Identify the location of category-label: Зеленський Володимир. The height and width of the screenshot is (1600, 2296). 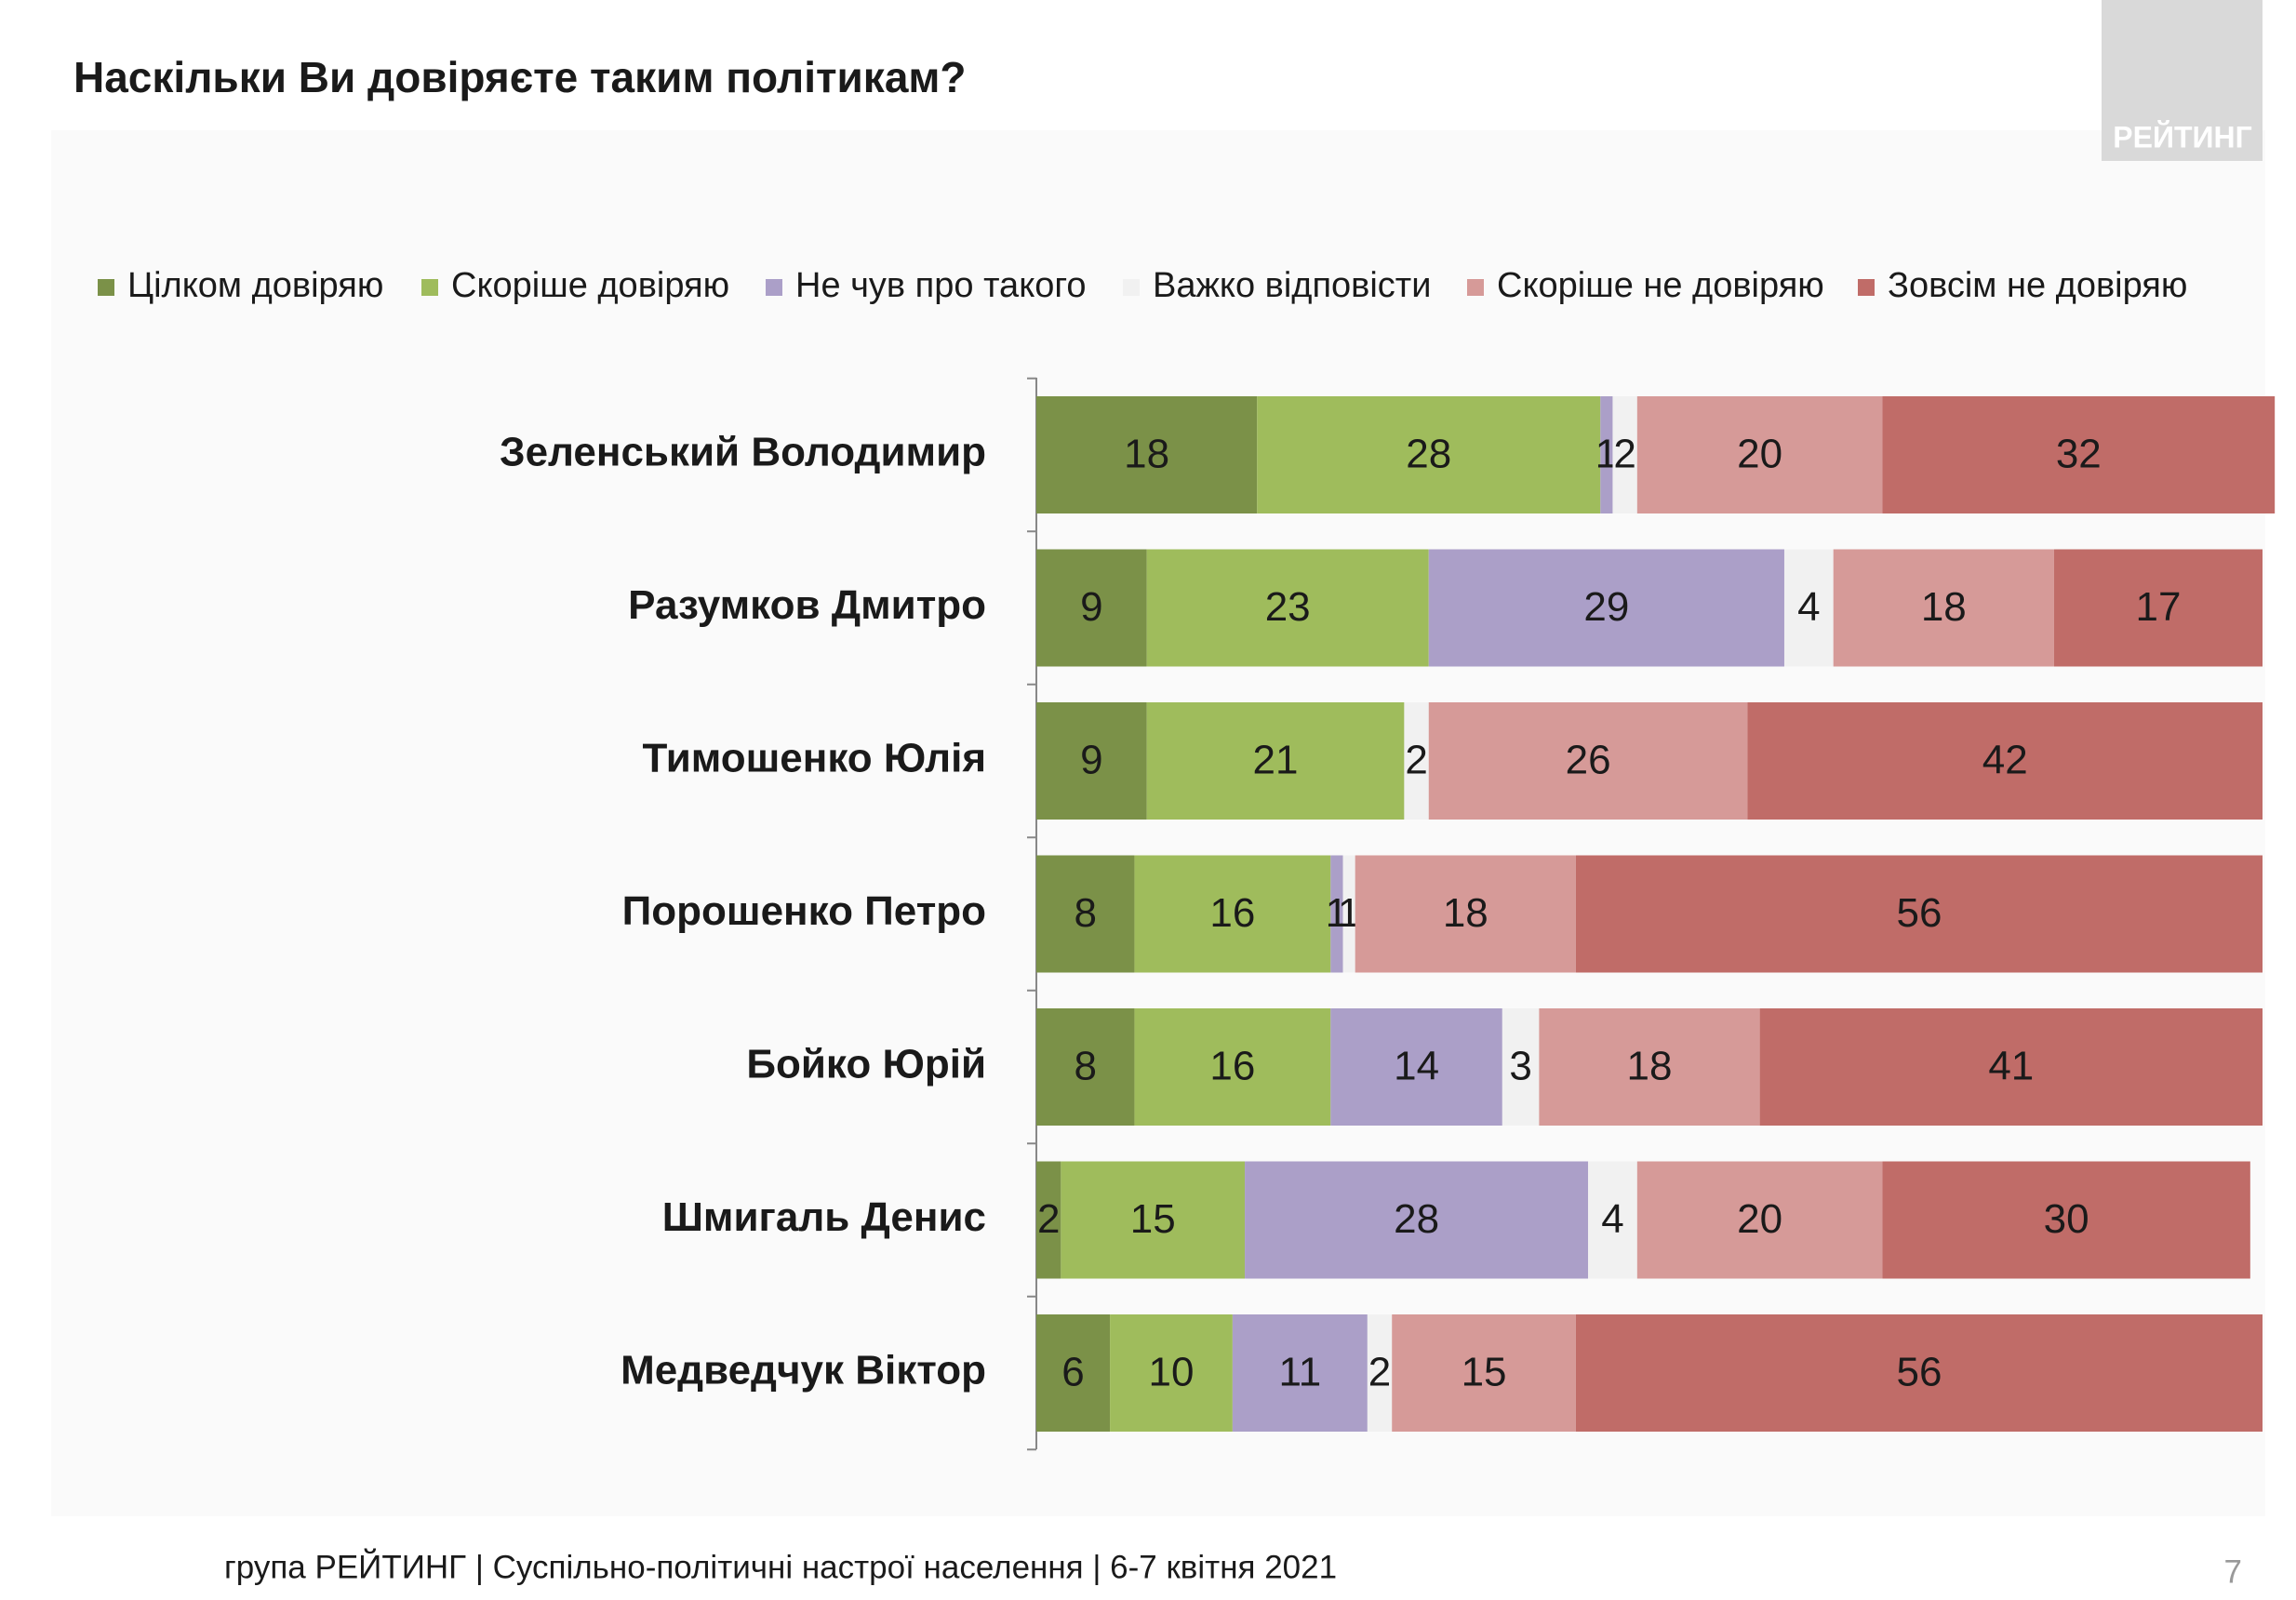
(743, 452).